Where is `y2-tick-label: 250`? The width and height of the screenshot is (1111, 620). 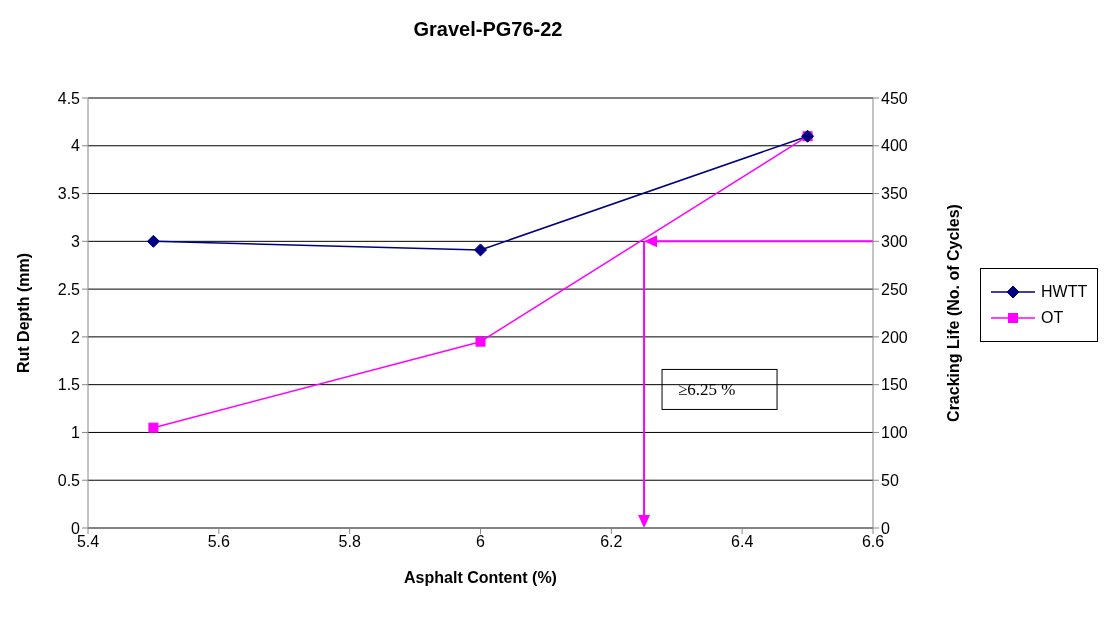
y2-tick-label: 250 is located at coordinates (894, 289).